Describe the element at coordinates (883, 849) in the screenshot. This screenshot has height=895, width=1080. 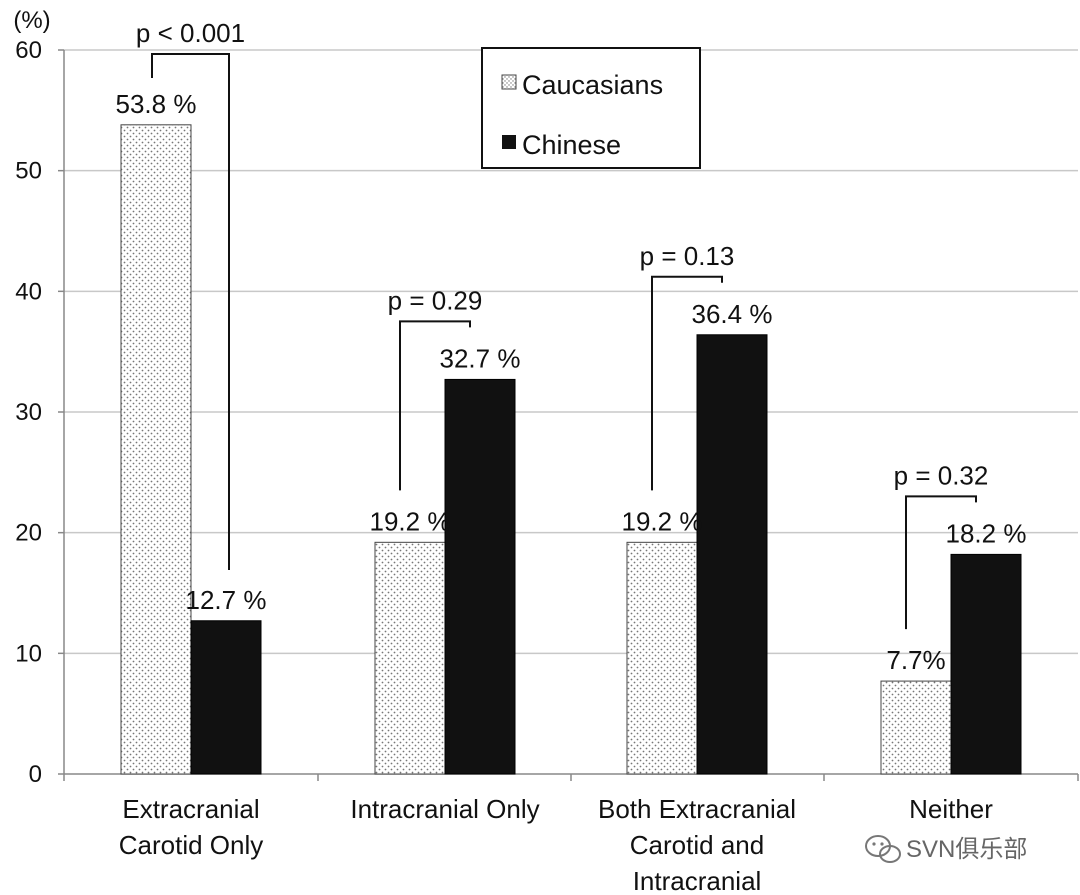
I see `wechat-icon` at that location.